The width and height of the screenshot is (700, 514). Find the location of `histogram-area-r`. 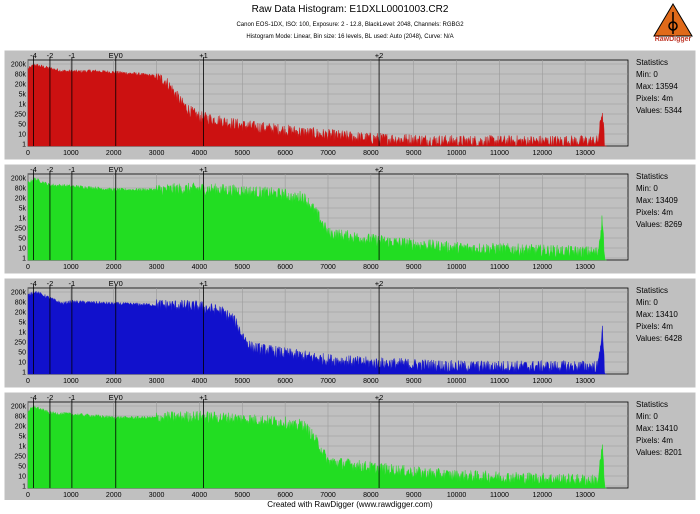

histogram-area-r is located at coordinates (317, 105).